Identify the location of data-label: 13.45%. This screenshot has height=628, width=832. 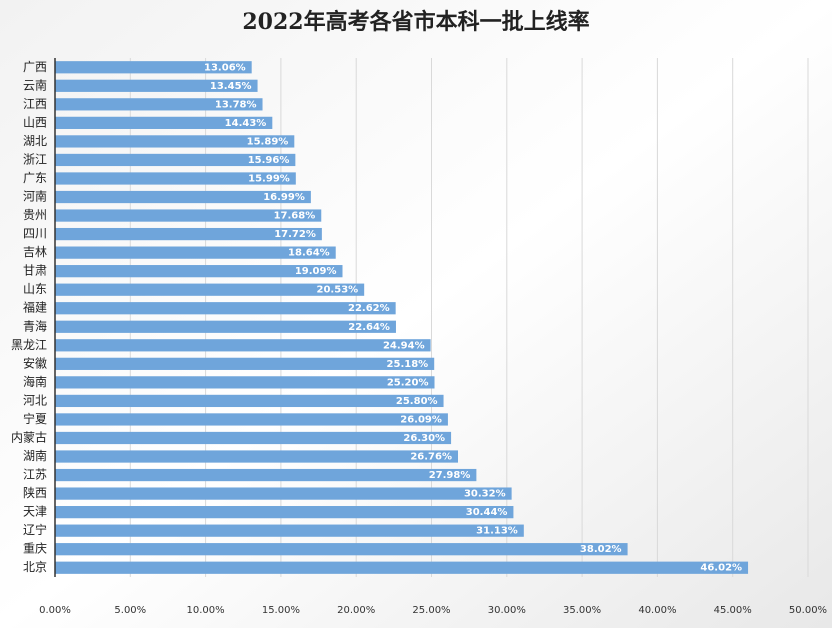
(231, 86).